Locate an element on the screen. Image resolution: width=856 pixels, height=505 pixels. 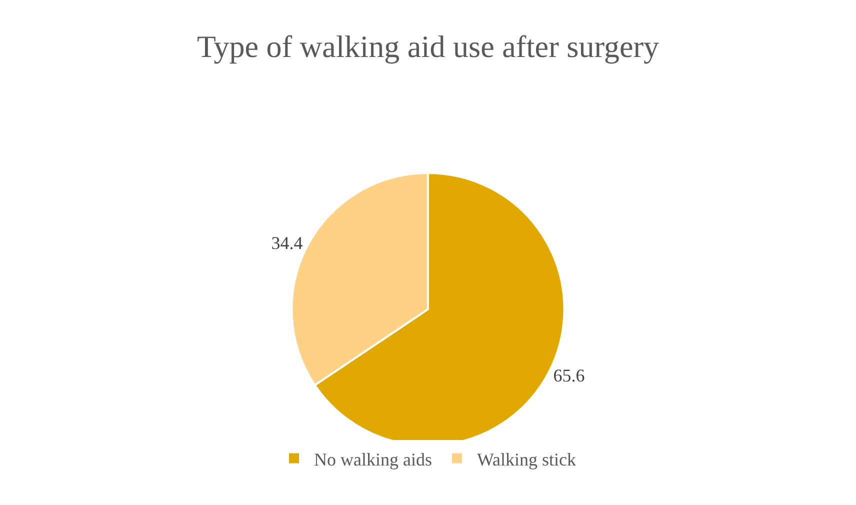
data-label: 65.6 is located at coordinates (569, 376).